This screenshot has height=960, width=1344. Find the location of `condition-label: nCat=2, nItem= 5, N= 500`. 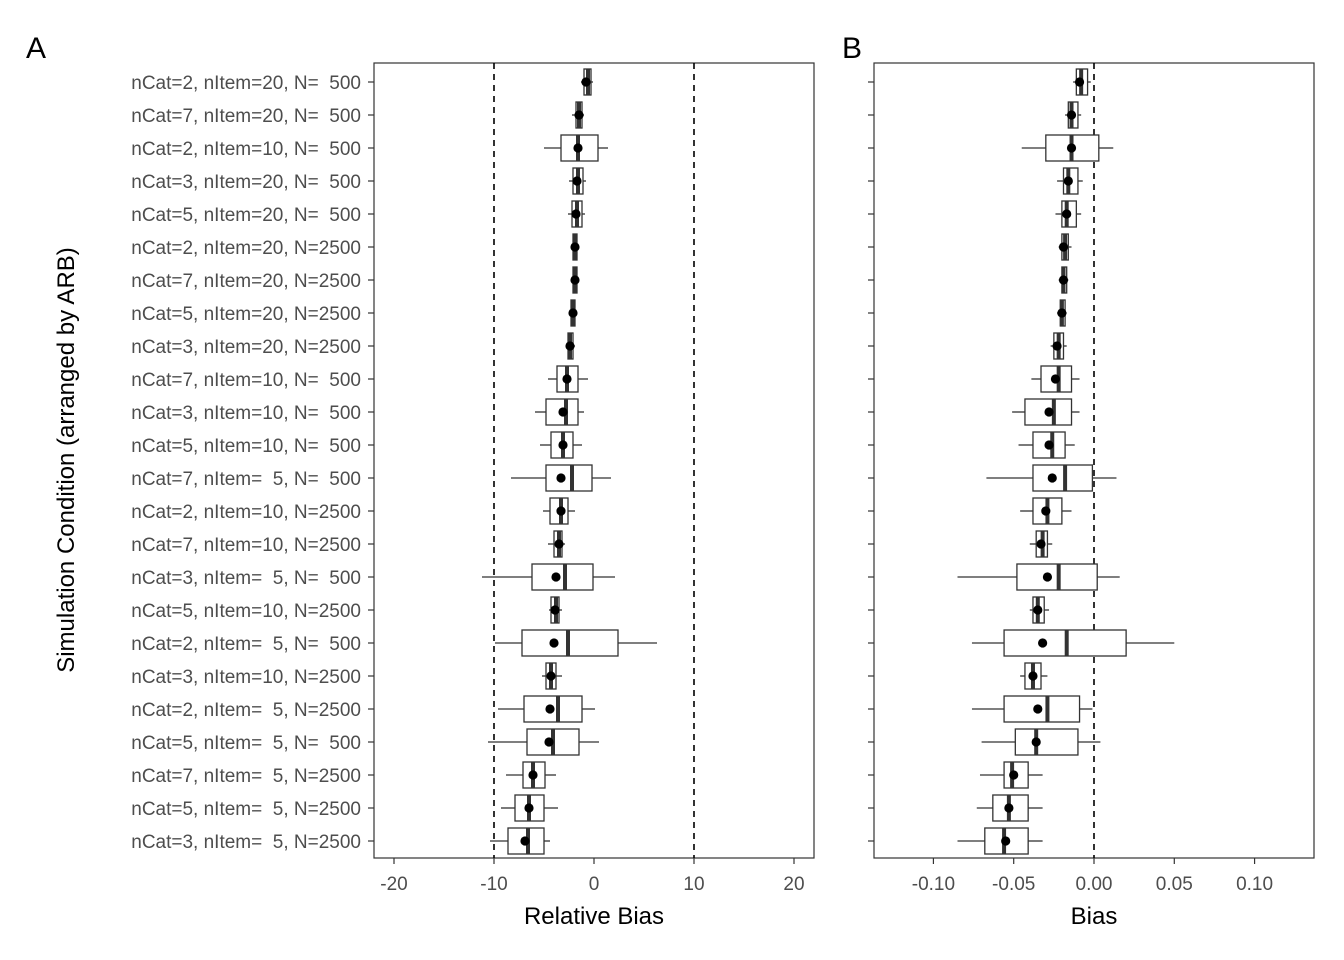

condition-label: nCat=2, nItem= 5, N= 500 is located at coordinates (246, 644).